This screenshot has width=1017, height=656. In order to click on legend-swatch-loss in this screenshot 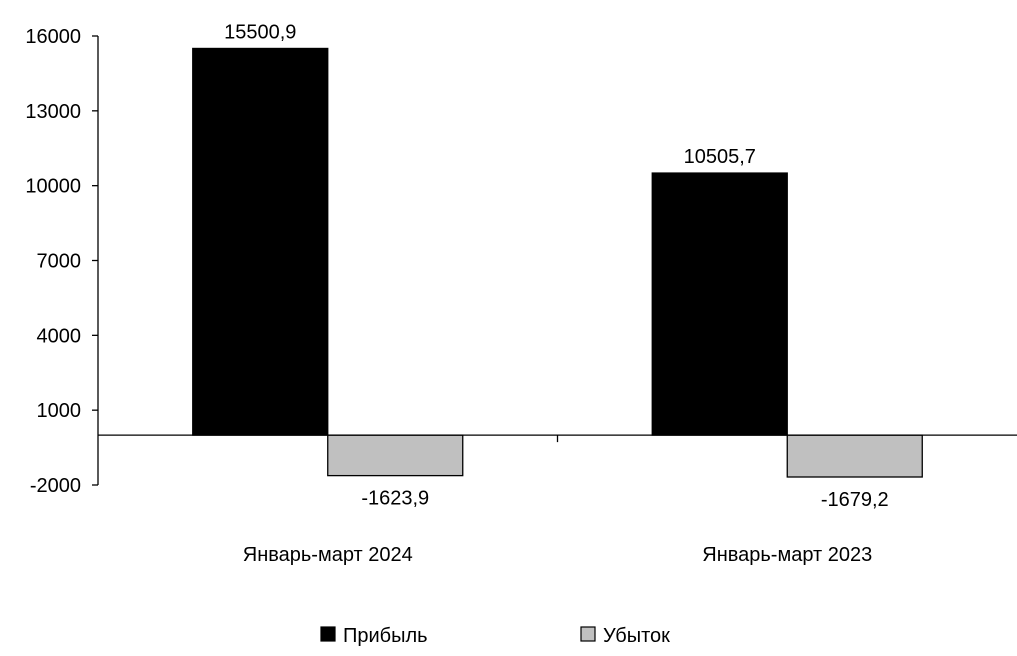, I will do `click(588, 634)`.